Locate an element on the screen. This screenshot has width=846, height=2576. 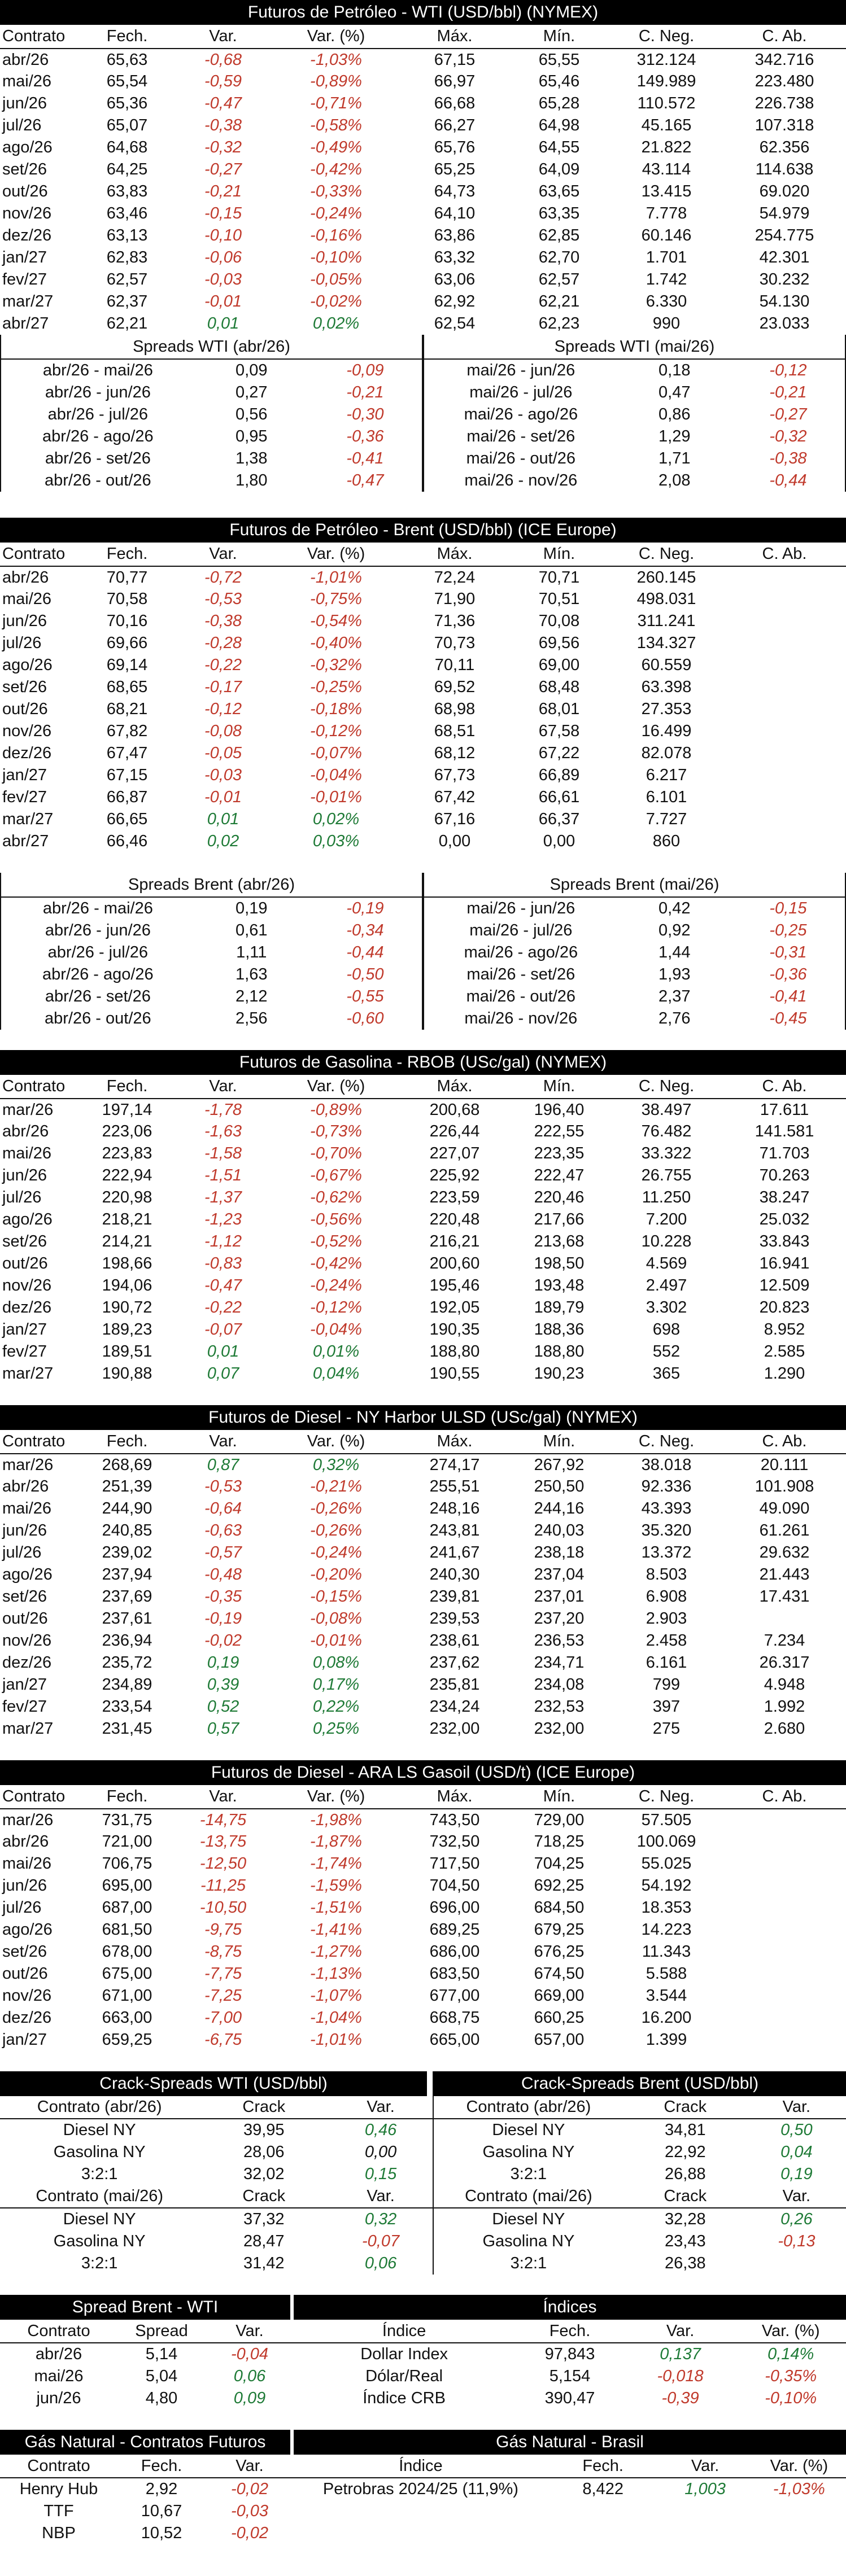
spread-cell: 0,95 is located at coordinates (252, 436).